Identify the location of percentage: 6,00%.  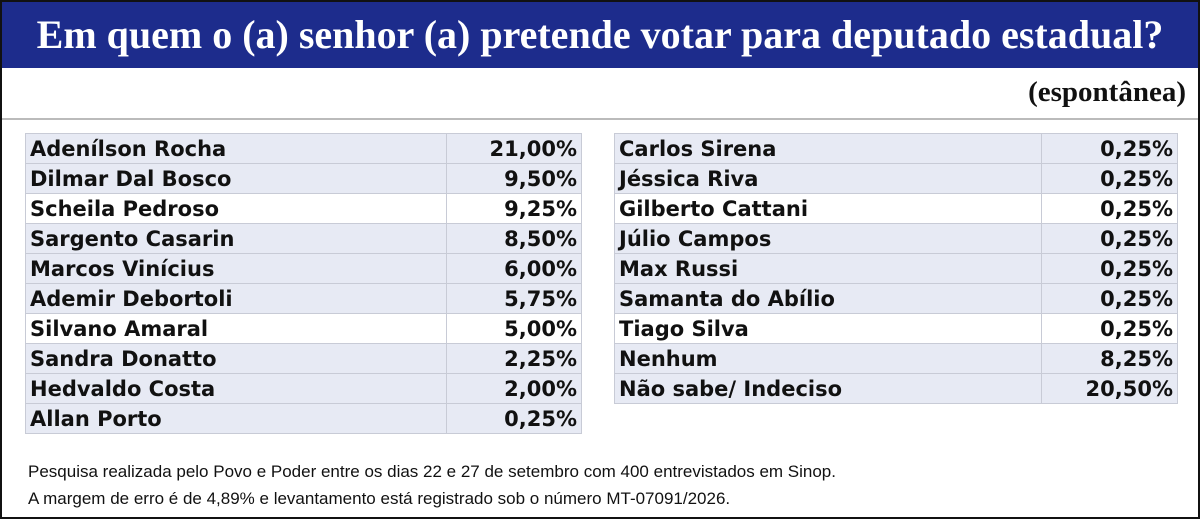
(514, 268).